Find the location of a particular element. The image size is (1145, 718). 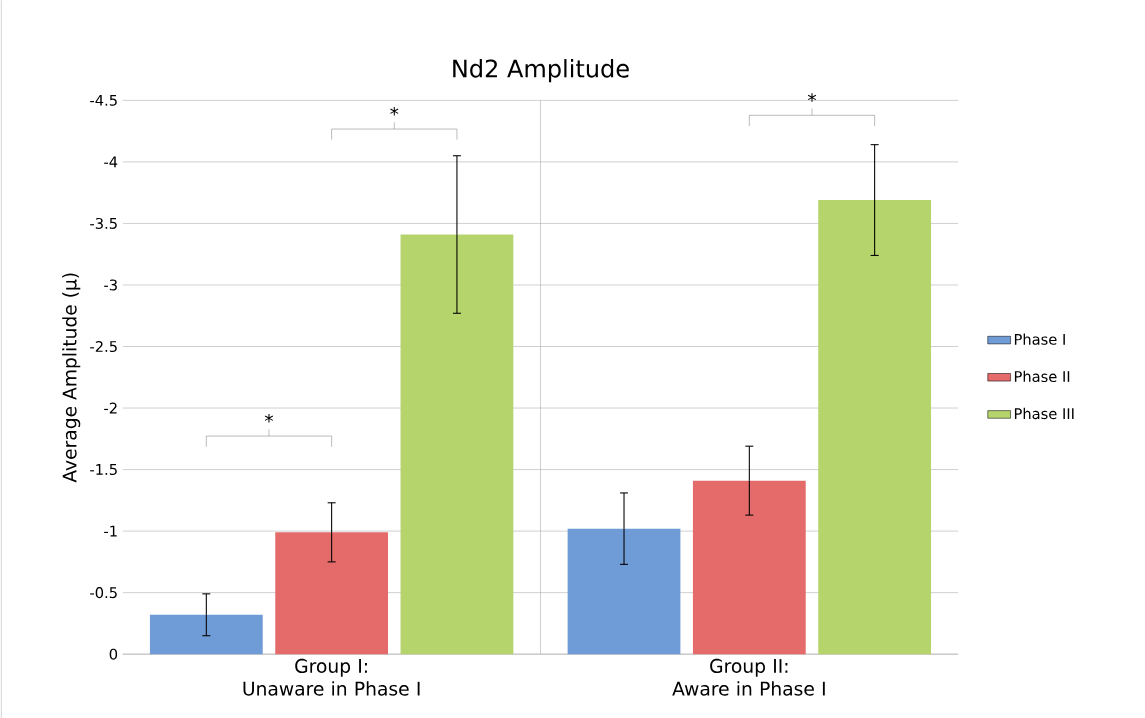

chart-title: Nd2 Amplitude is located at coordinates (541, 70).